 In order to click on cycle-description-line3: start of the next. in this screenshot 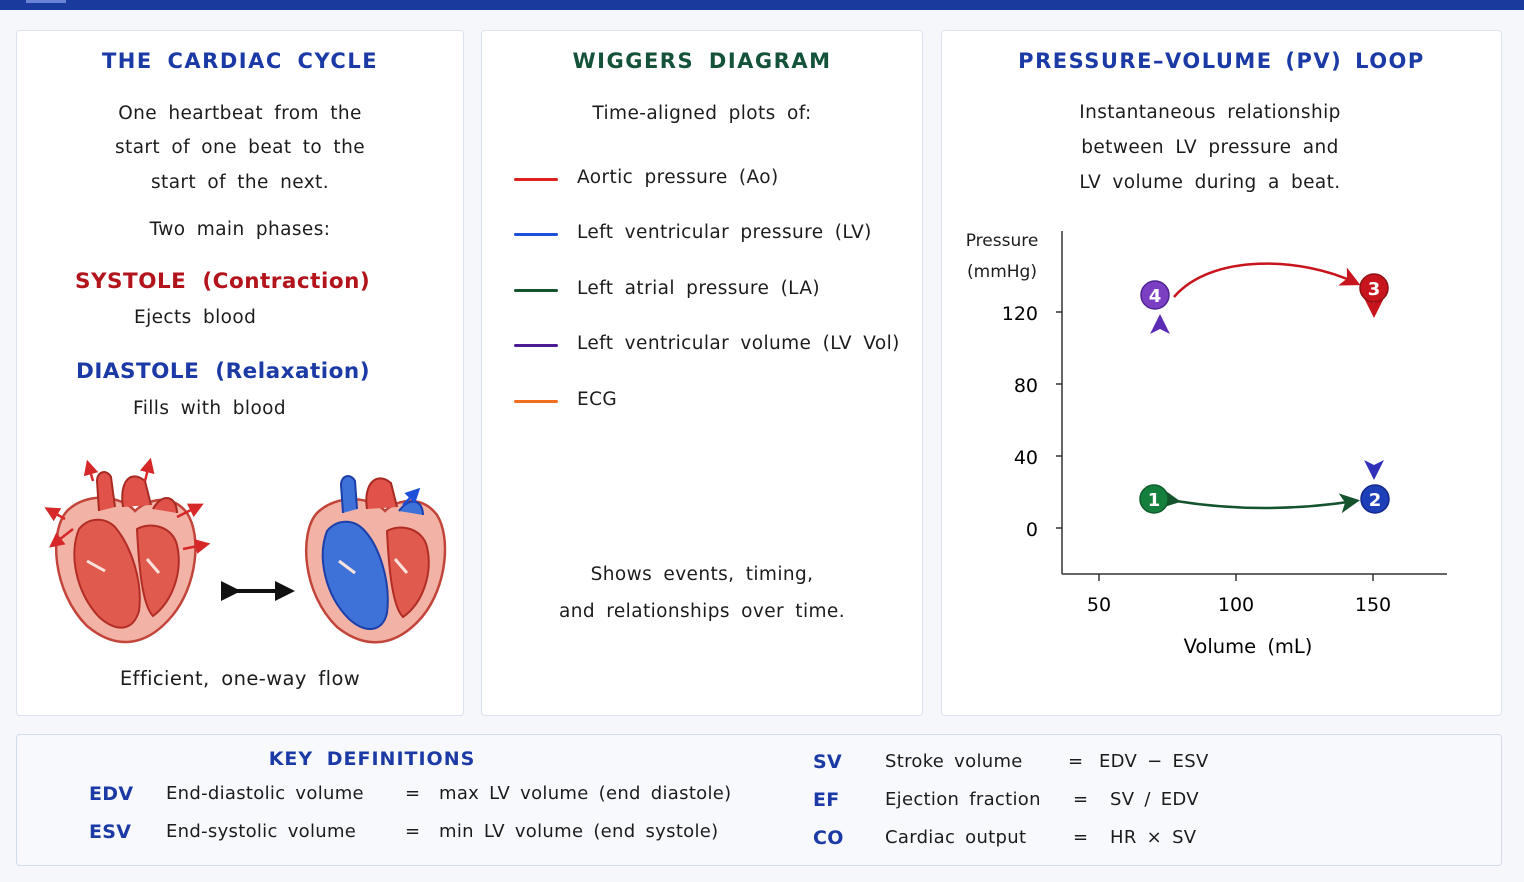, I will do `click(240, 182)`.